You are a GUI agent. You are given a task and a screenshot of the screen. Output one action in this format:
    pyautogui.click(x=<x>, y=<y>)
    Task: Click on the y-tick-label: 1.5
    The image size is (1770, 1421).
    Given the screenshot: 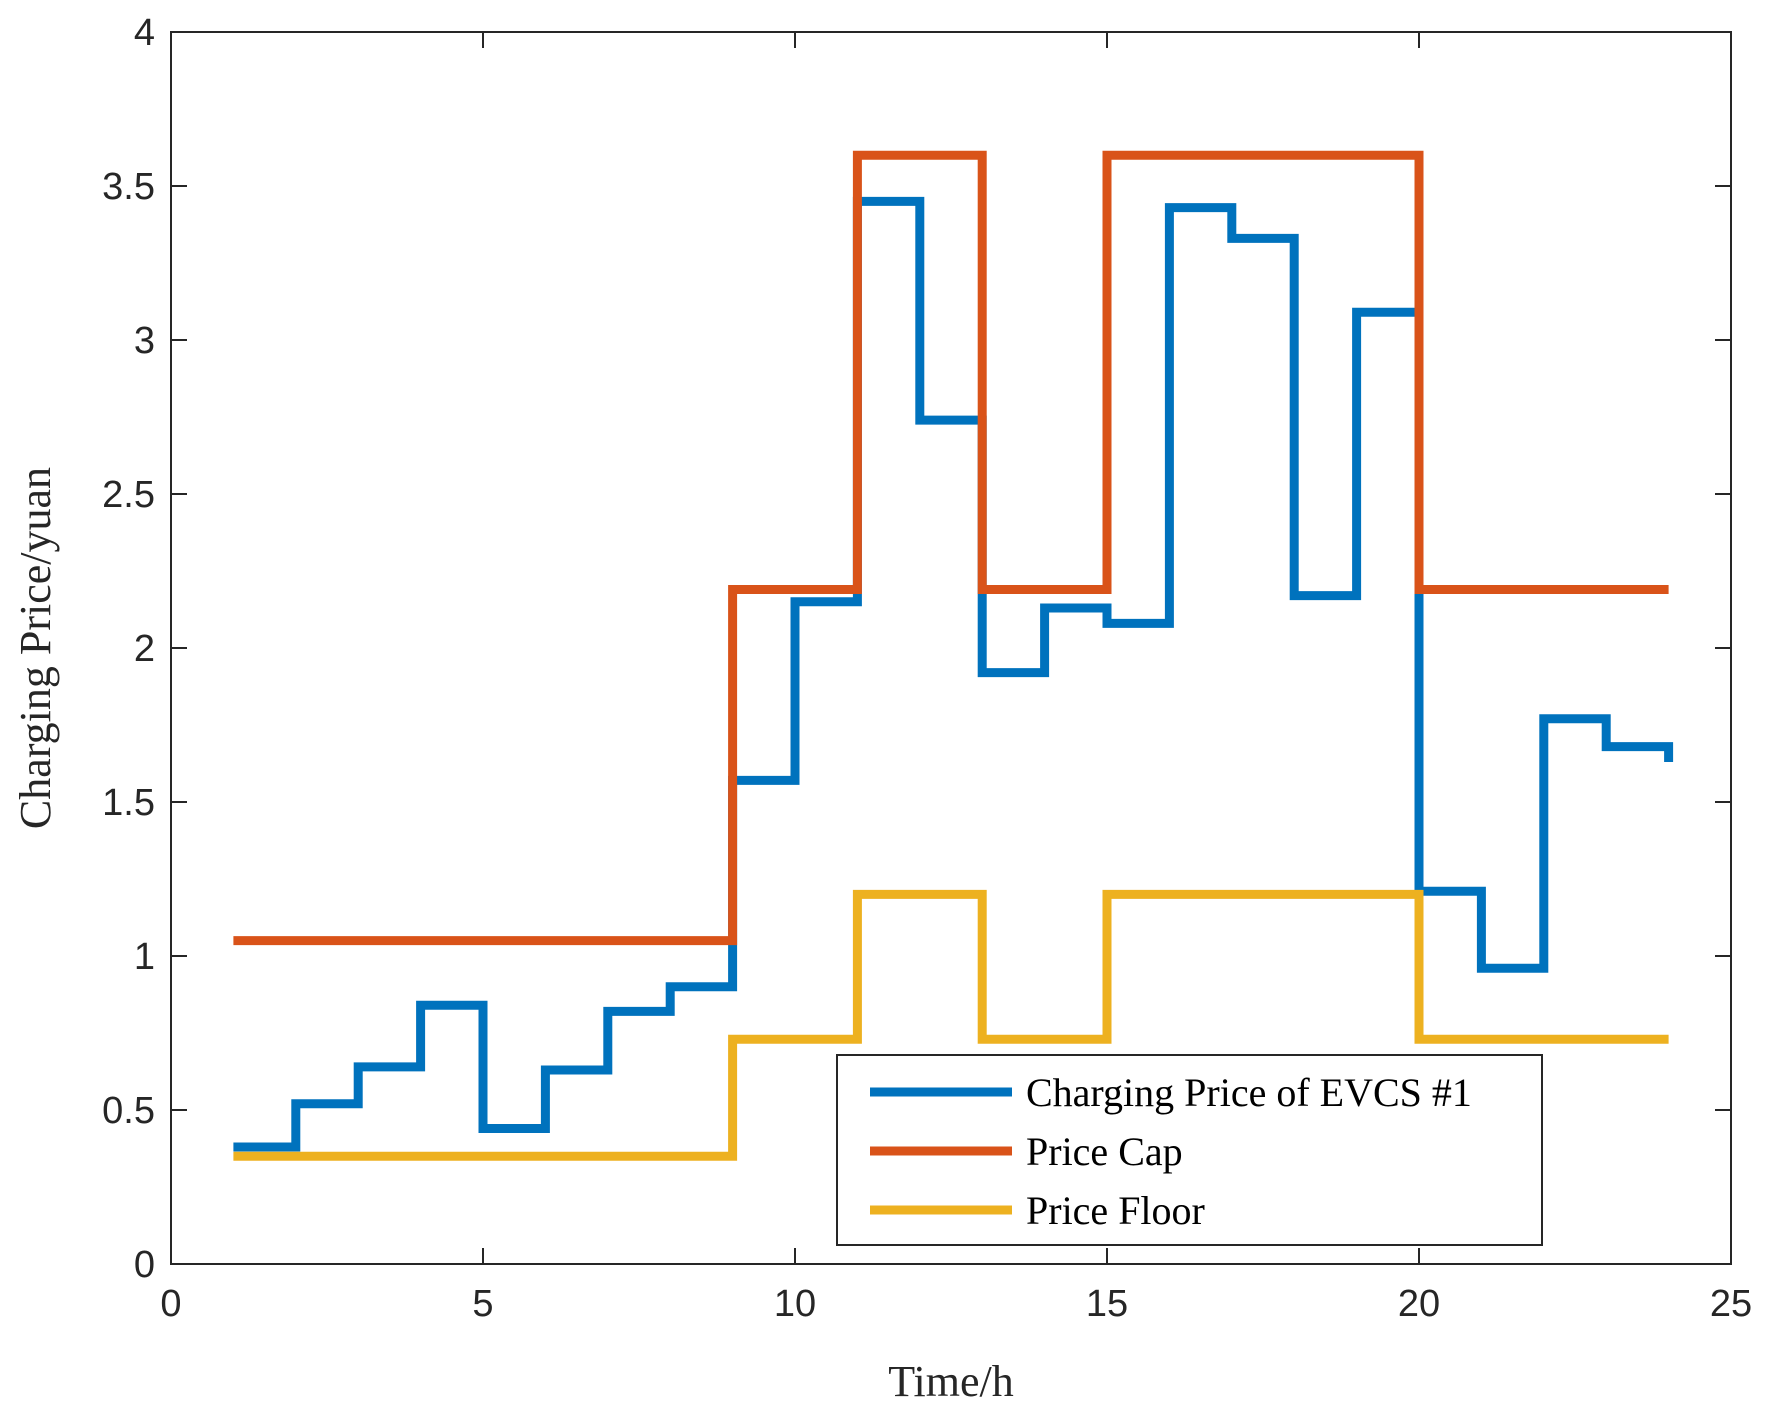 What is the action you would take?
    pyautogui.click(x=128, y=803)
    